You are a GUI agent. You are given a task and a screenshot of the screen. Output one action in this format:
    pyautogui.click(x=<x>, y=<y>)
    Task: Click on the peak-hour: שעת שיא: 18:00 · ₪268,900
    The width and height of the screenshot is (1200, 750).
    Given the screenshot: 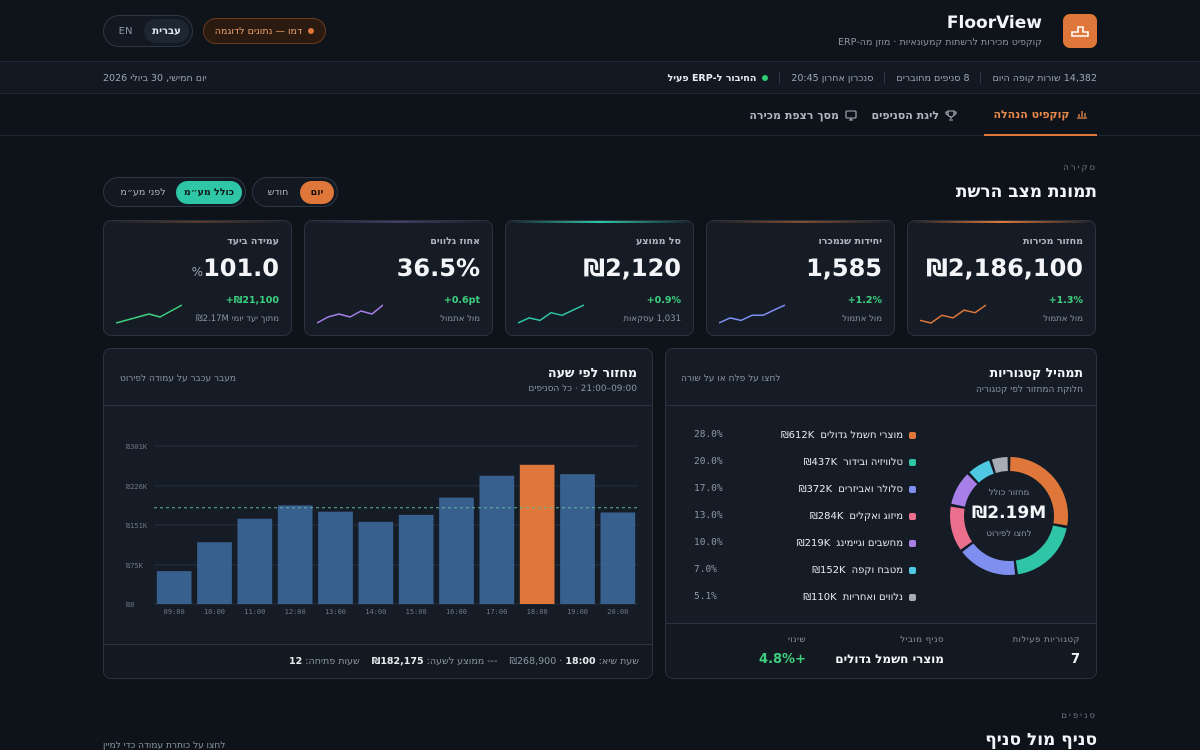 What is the action you would take?
    pyautogui.click(x=574, y=661)
    